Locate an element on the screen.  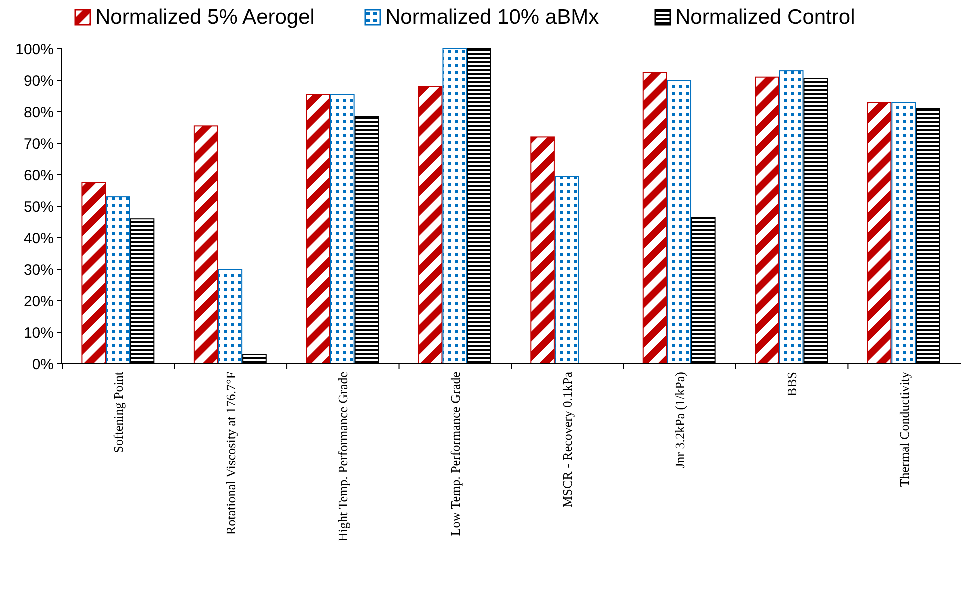
y-tick-label: 100% is located at coordinates (35, 49).